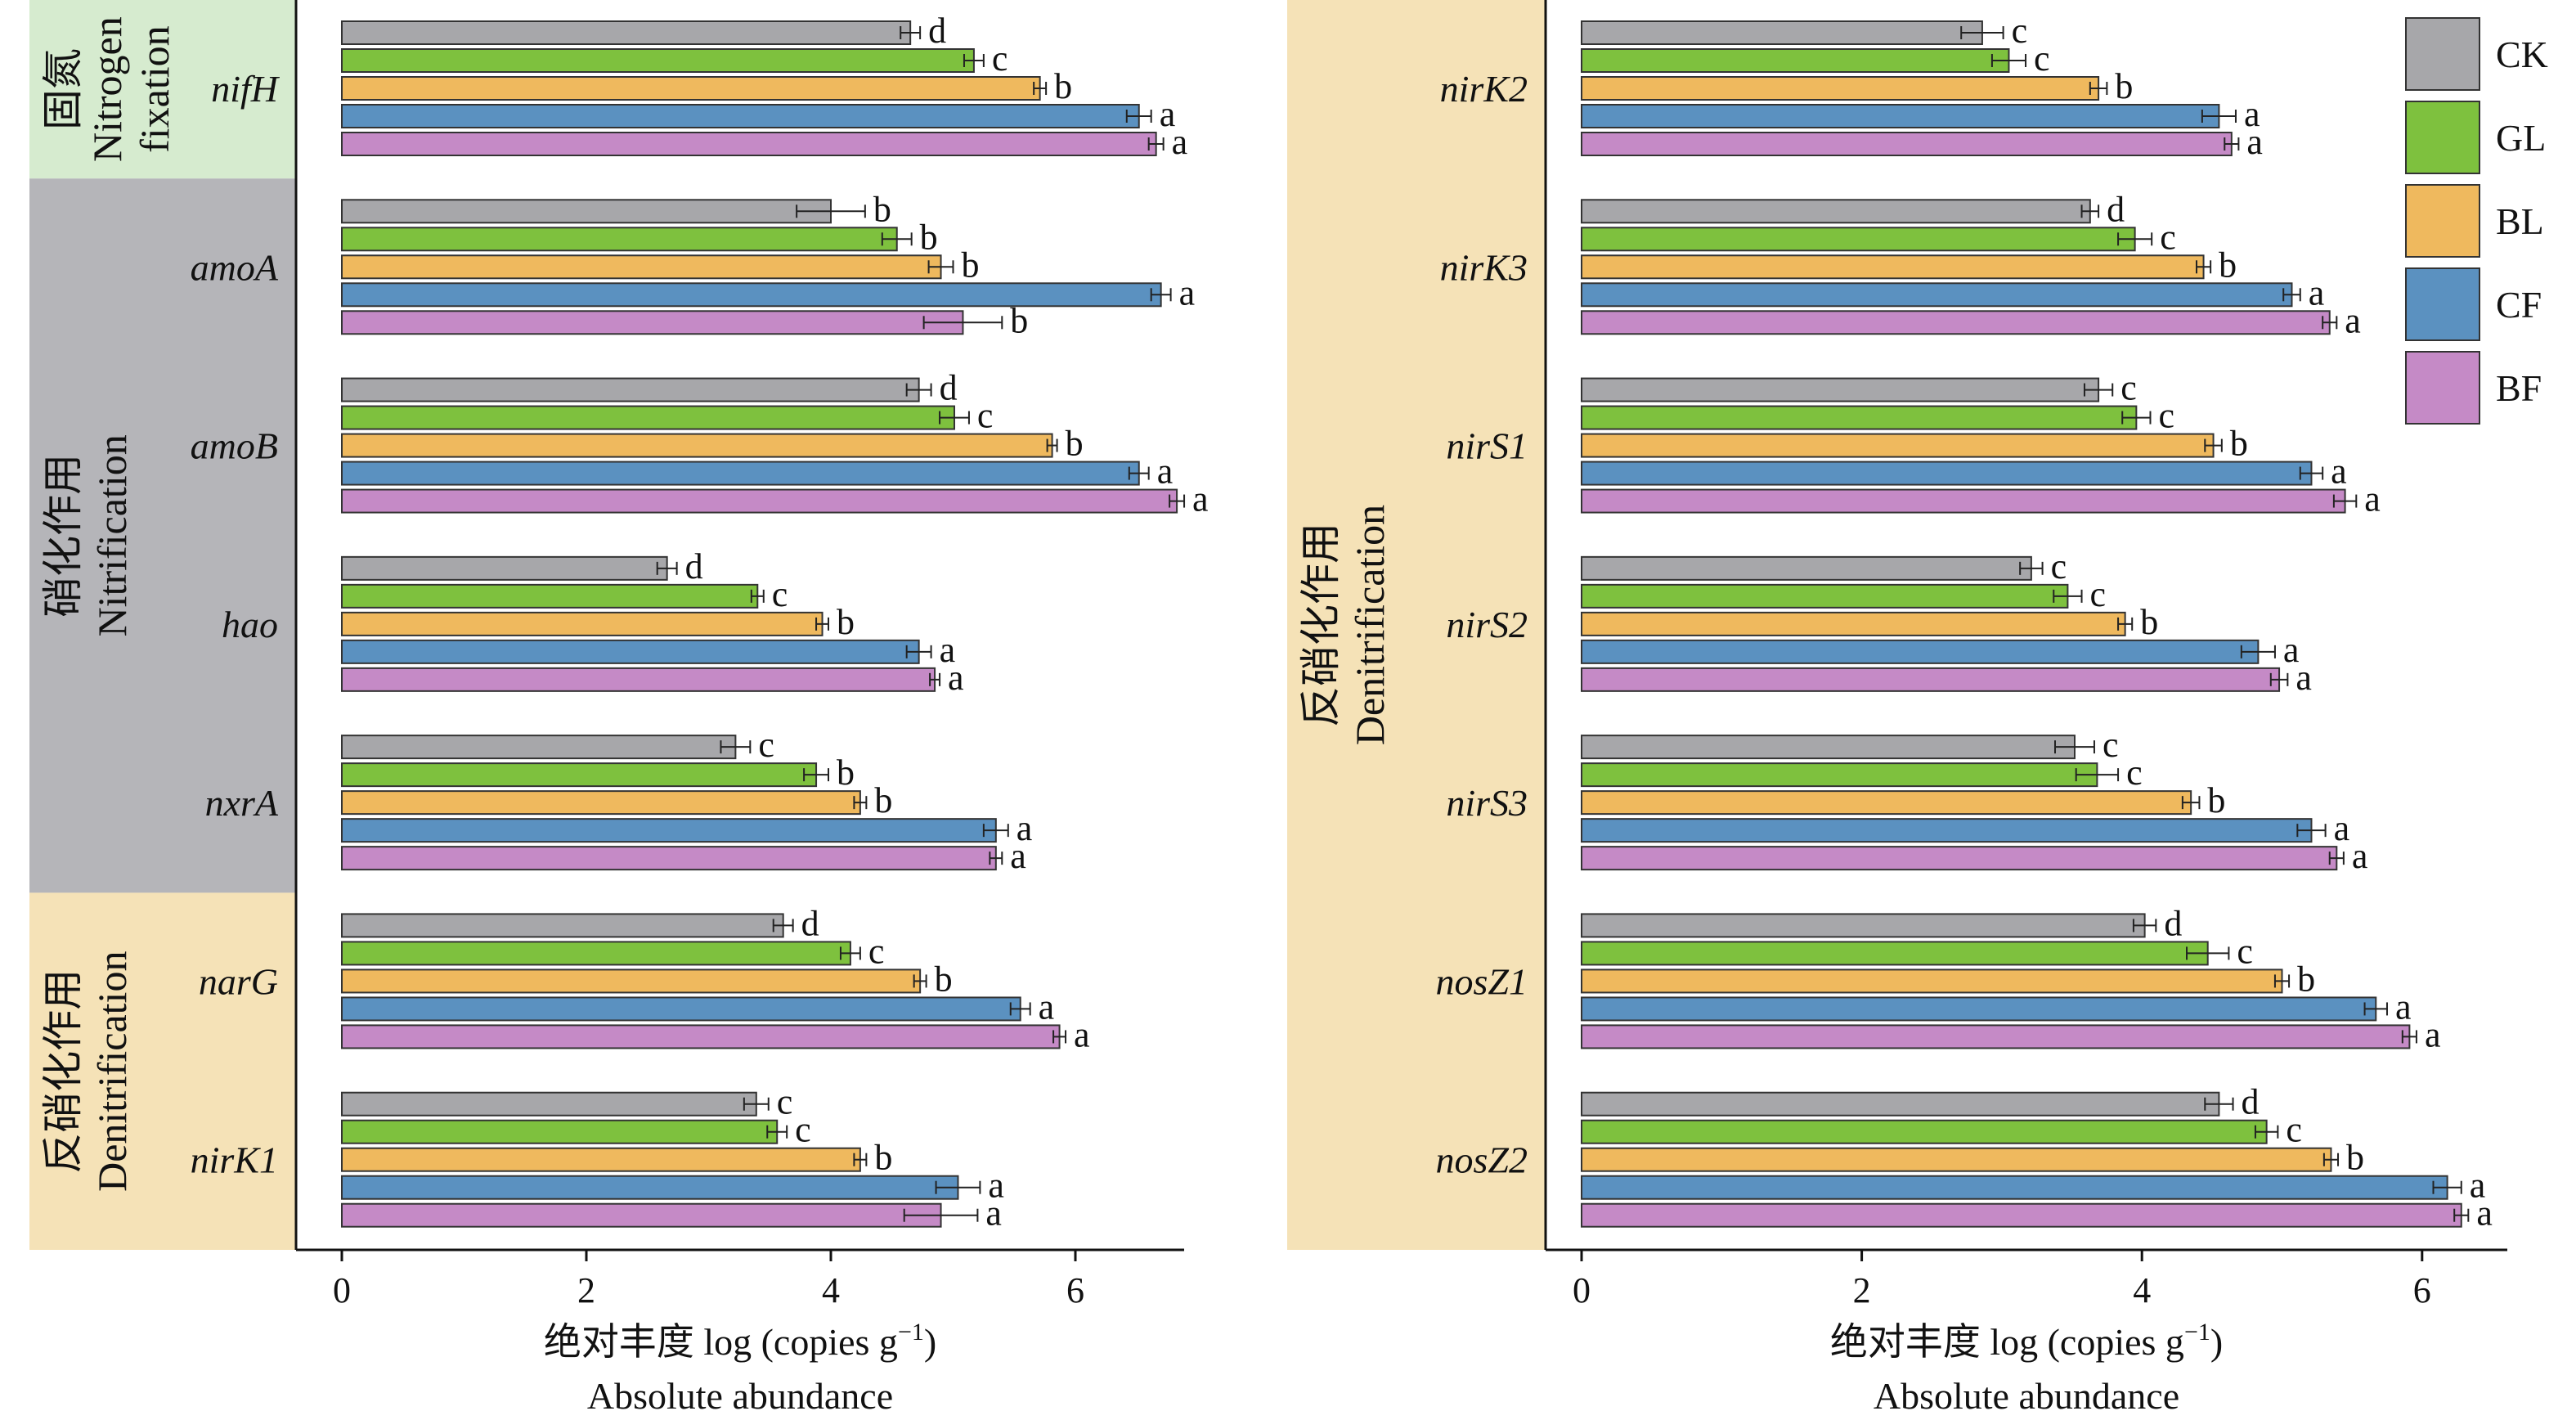  I want to click on bar-nosZ2-BF, so click(2021, 1215).